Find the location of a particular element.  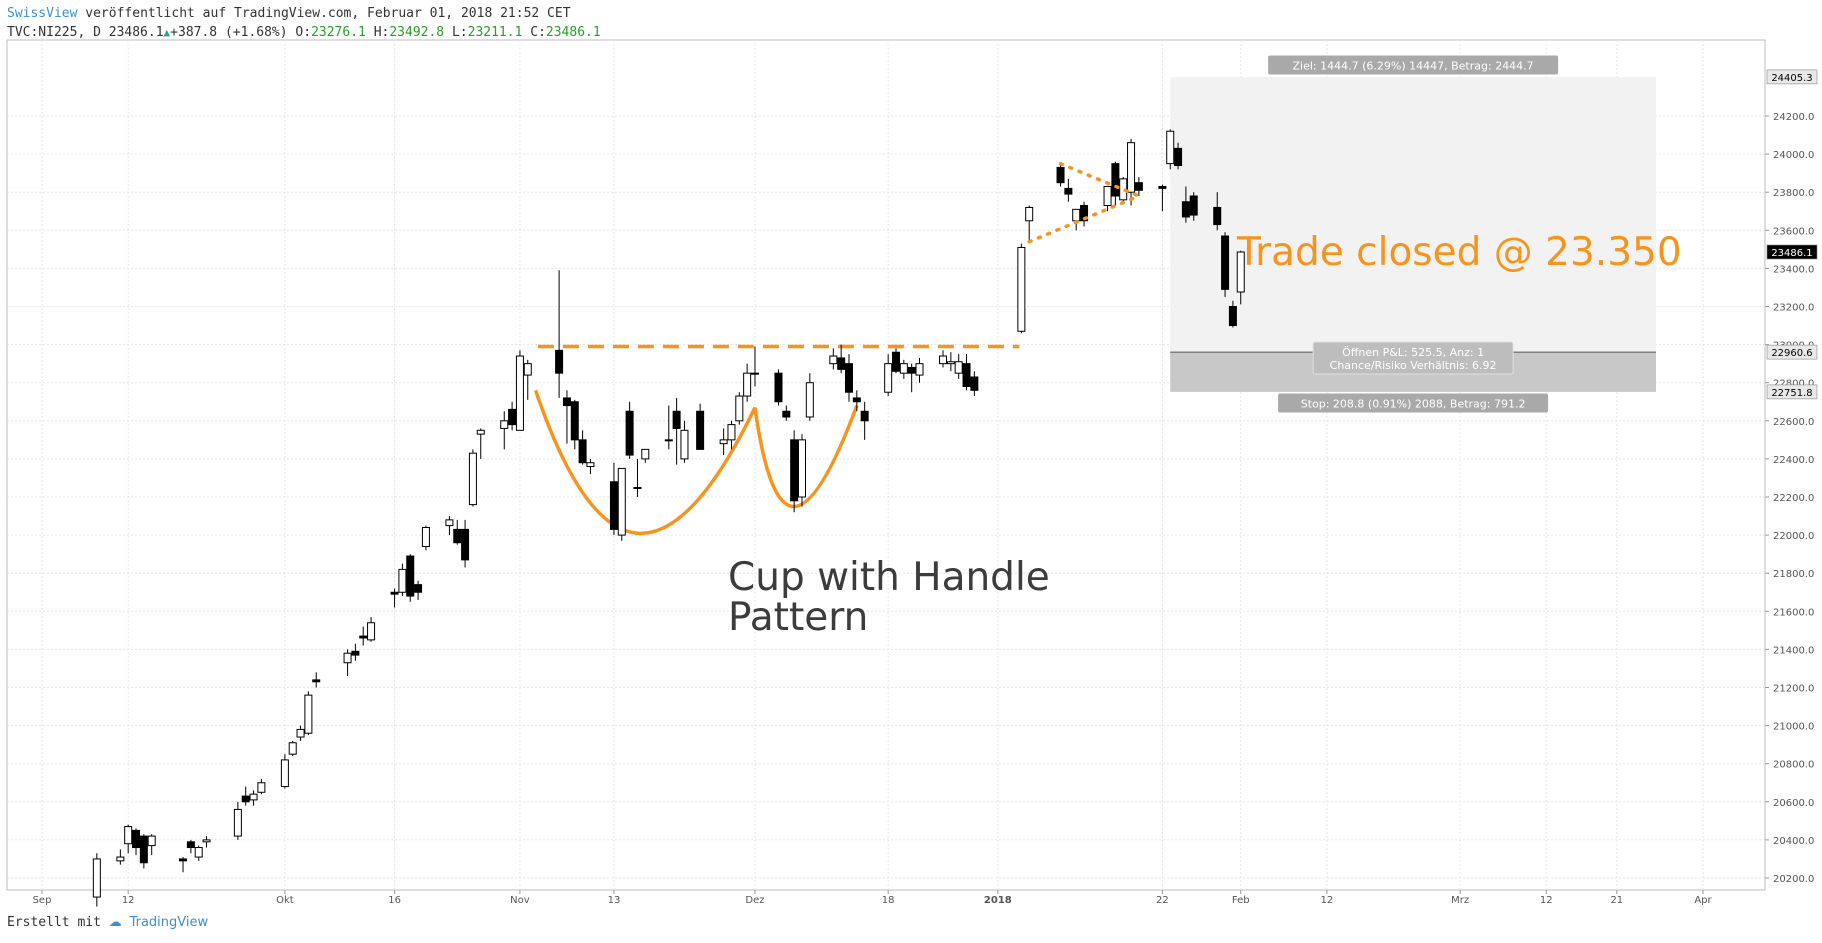

author-link: SwissView is located at coordinates (42, 13).